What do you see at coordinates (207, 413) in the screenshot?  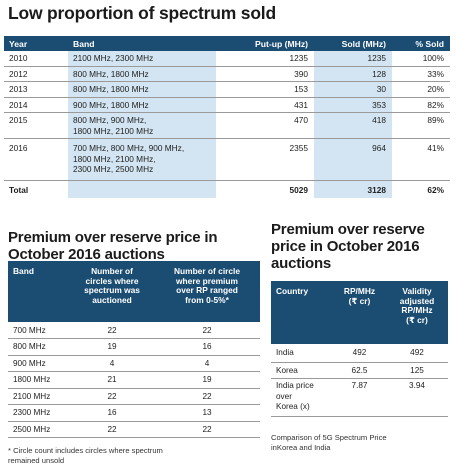 I see `circles-premium-cell: 13` at bounding box center [207, 413].